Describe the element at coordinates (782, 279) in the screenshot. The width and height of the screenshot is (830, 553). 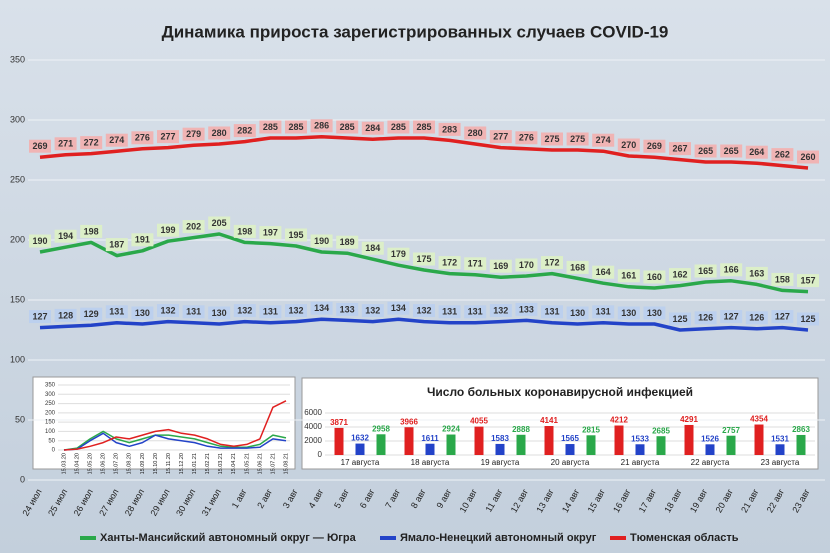
I see `data-label: 158` at that location.